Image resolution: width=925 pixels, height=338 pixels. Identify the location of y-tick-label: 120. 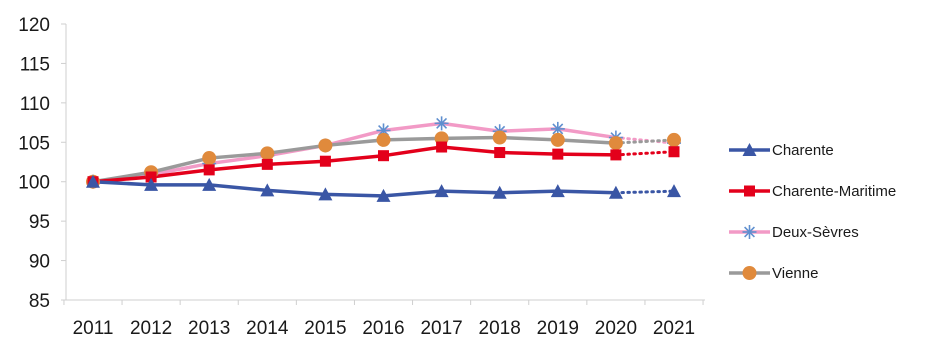
(34, 25).